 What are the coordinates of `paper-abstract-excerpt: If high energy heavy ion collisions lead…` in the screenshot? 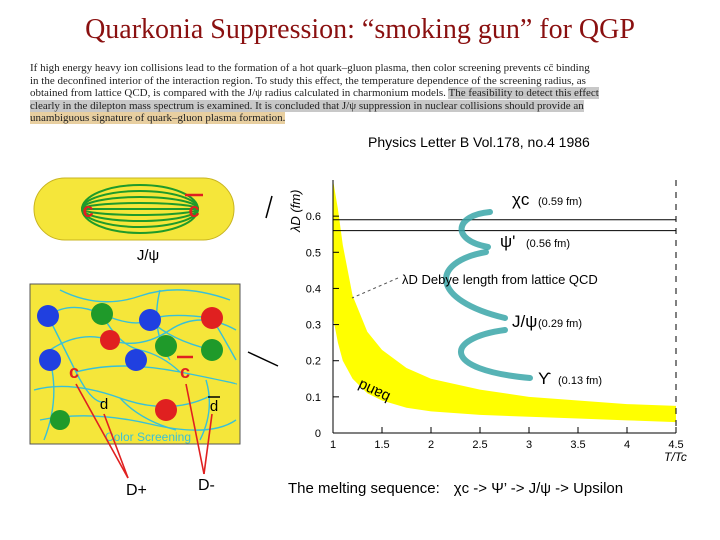 It's located at (364, 102).